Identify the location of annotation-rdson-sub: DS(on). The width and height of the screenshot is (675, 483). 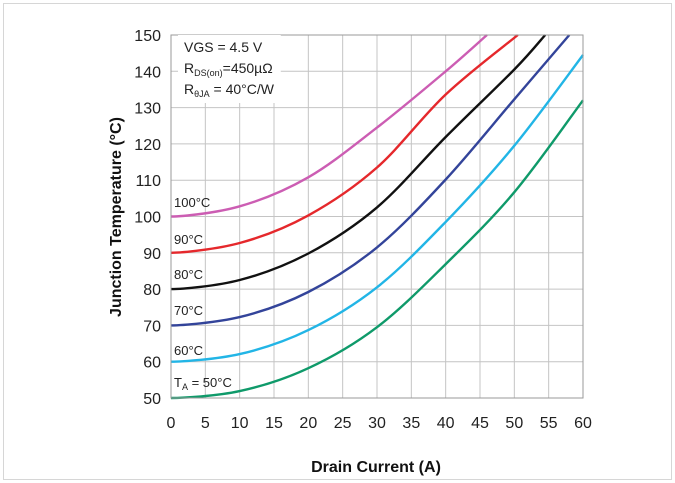
(208, 73).